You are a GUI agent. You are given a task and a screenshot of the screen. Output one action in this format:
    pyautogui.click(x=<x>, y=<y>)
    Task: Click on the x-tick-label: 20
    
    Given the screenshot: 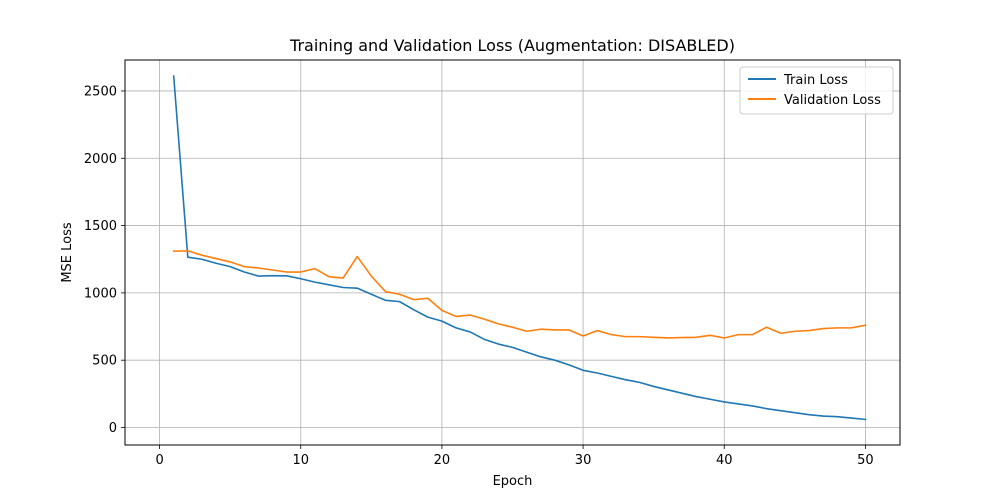 What is the action you would take?
    pyautogui.click(x=442, y=460)
    